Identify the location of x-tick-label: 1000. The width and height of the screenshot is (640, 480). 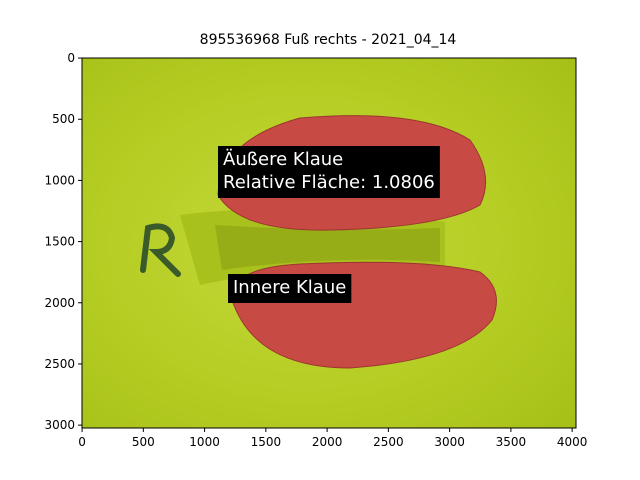
(204, 442).